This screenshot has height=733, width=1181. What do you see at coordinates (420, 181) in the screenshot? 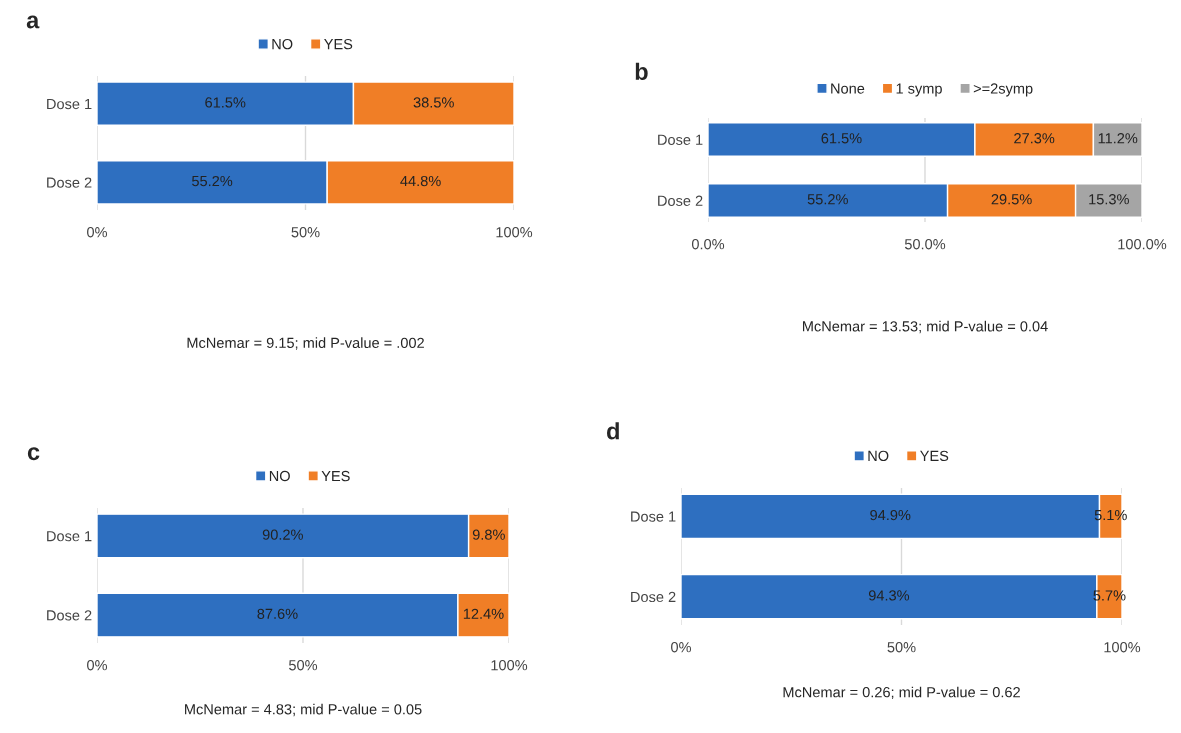
I see `data-label: 44.8%` at bounding box center [420, 181].